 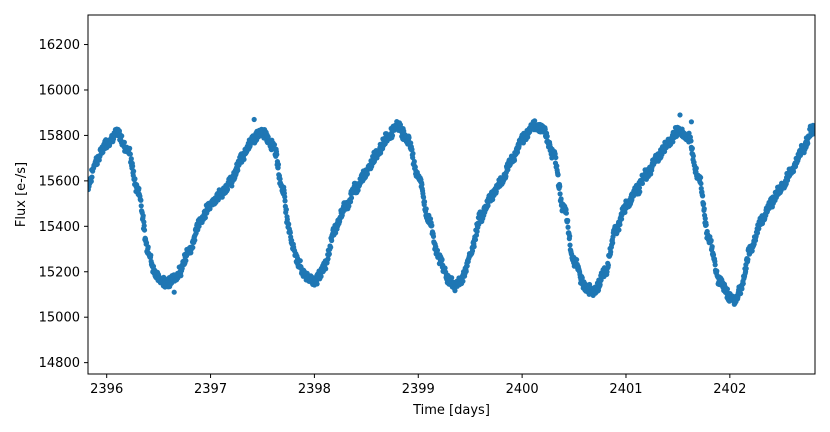 What do you see at coordinates (254, 119) in the screenshot?
I see `outlier-point` at bounding box center [254, 119].